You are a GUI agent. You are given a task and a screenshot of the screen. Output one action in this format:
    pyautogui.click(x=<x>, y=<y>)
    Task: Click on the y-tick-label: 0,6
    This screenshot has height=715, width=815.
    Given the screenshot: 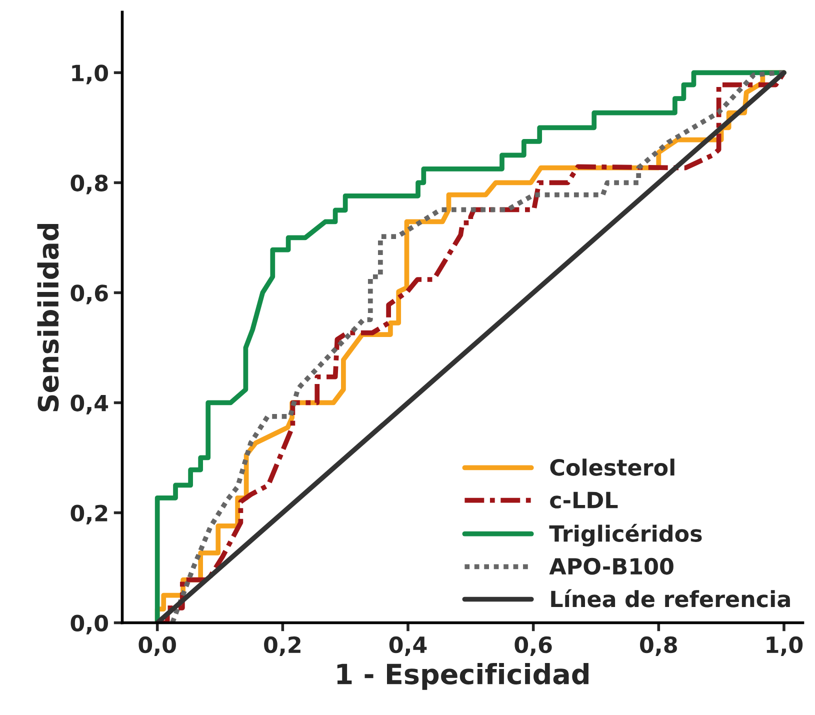 What is the action you would take?
    pyautogui.click(x=89, y=294)
    